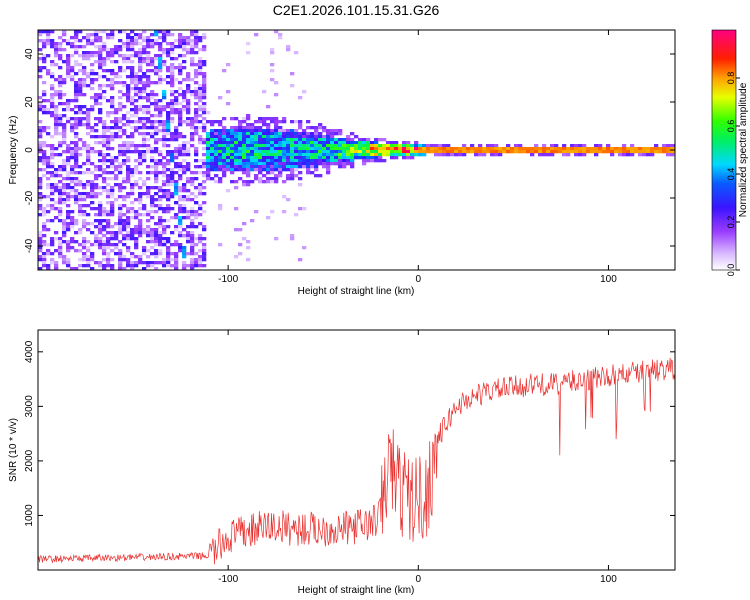 The image size is (750, 600). I want to click on colorbar-ticks: 0.00.20.40.60.8, so click(733, 174).